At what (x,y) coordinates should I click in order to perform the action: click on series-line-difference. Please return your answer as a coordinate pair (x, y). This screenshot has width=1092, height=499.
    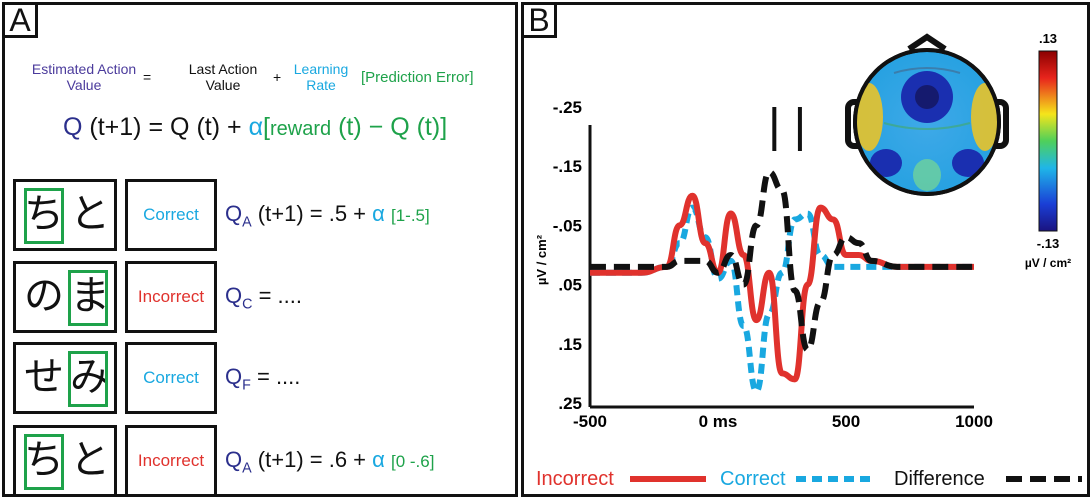
    Looking at the image, I should click on (782, 261).